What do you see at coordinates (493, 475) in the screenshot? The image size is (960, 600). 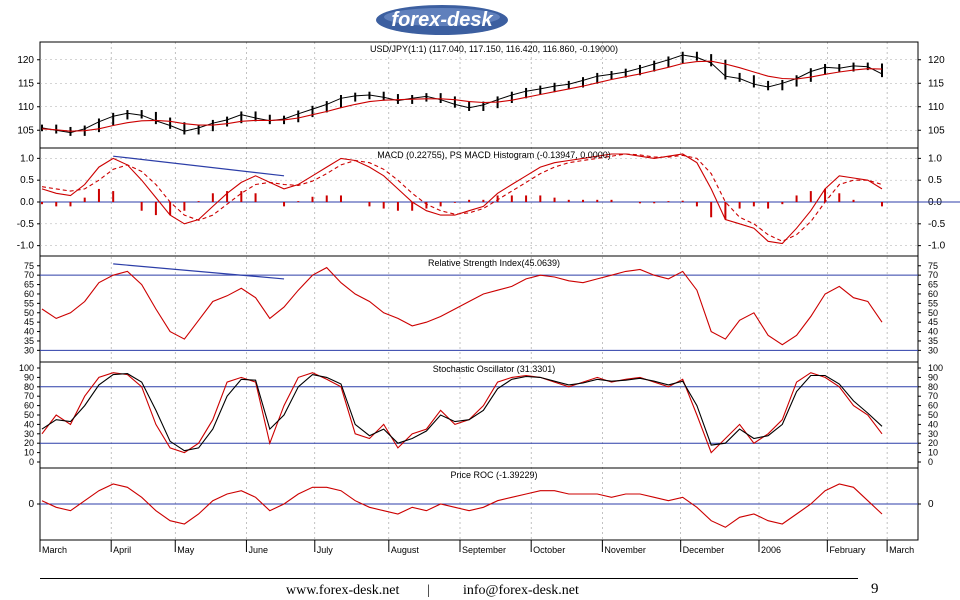 I see `panel-title: Price ROC (-1.39229)` at bounding box center [493, 475].